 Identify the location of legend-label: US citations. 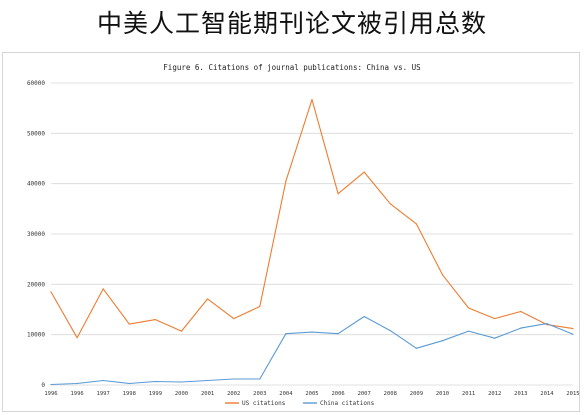
(264, 403).